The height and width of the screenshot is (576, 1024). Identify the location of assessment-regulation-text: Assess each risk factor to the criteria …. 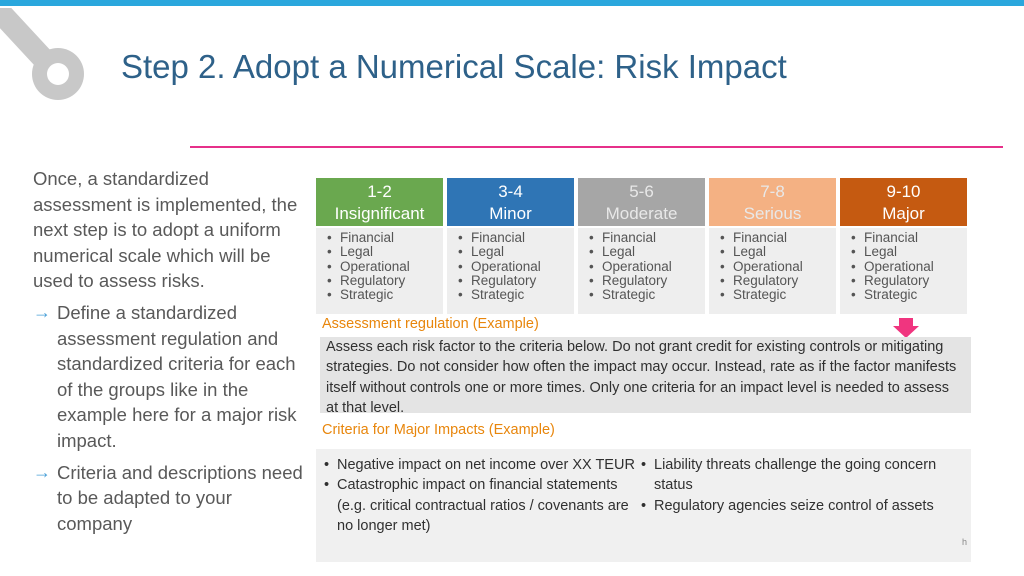
(645, 376).